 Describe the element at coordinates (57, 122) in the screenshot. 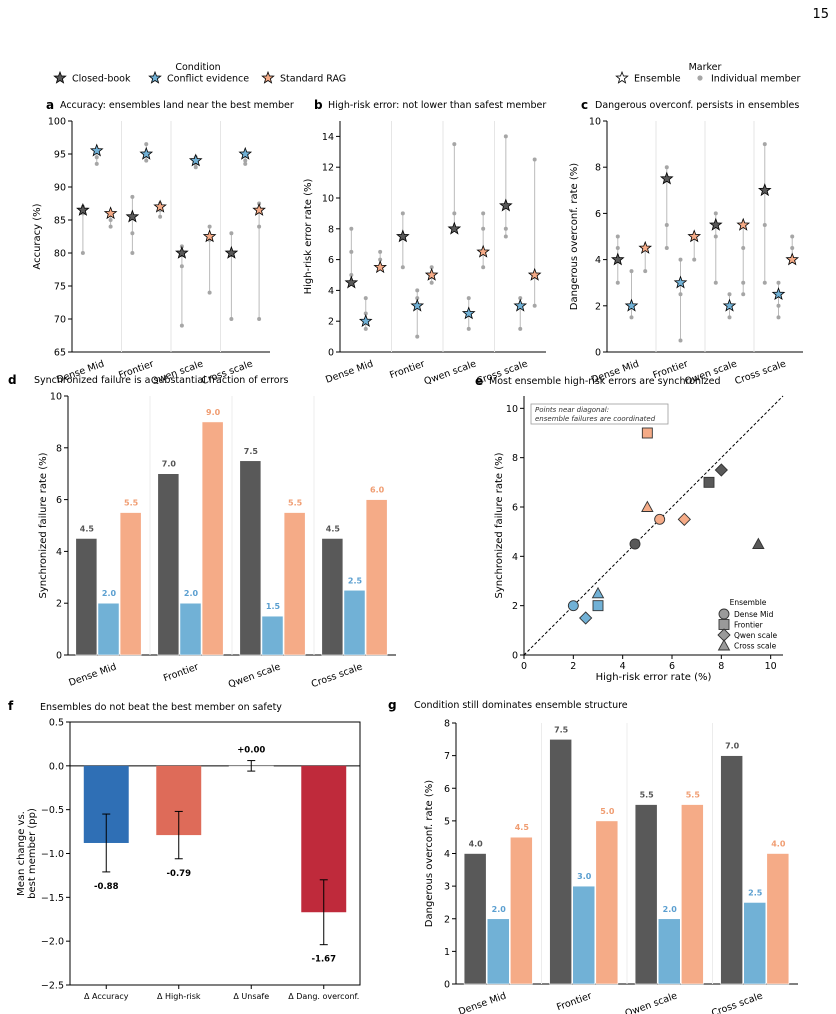

I see `y-tick-label: 100` at that location.